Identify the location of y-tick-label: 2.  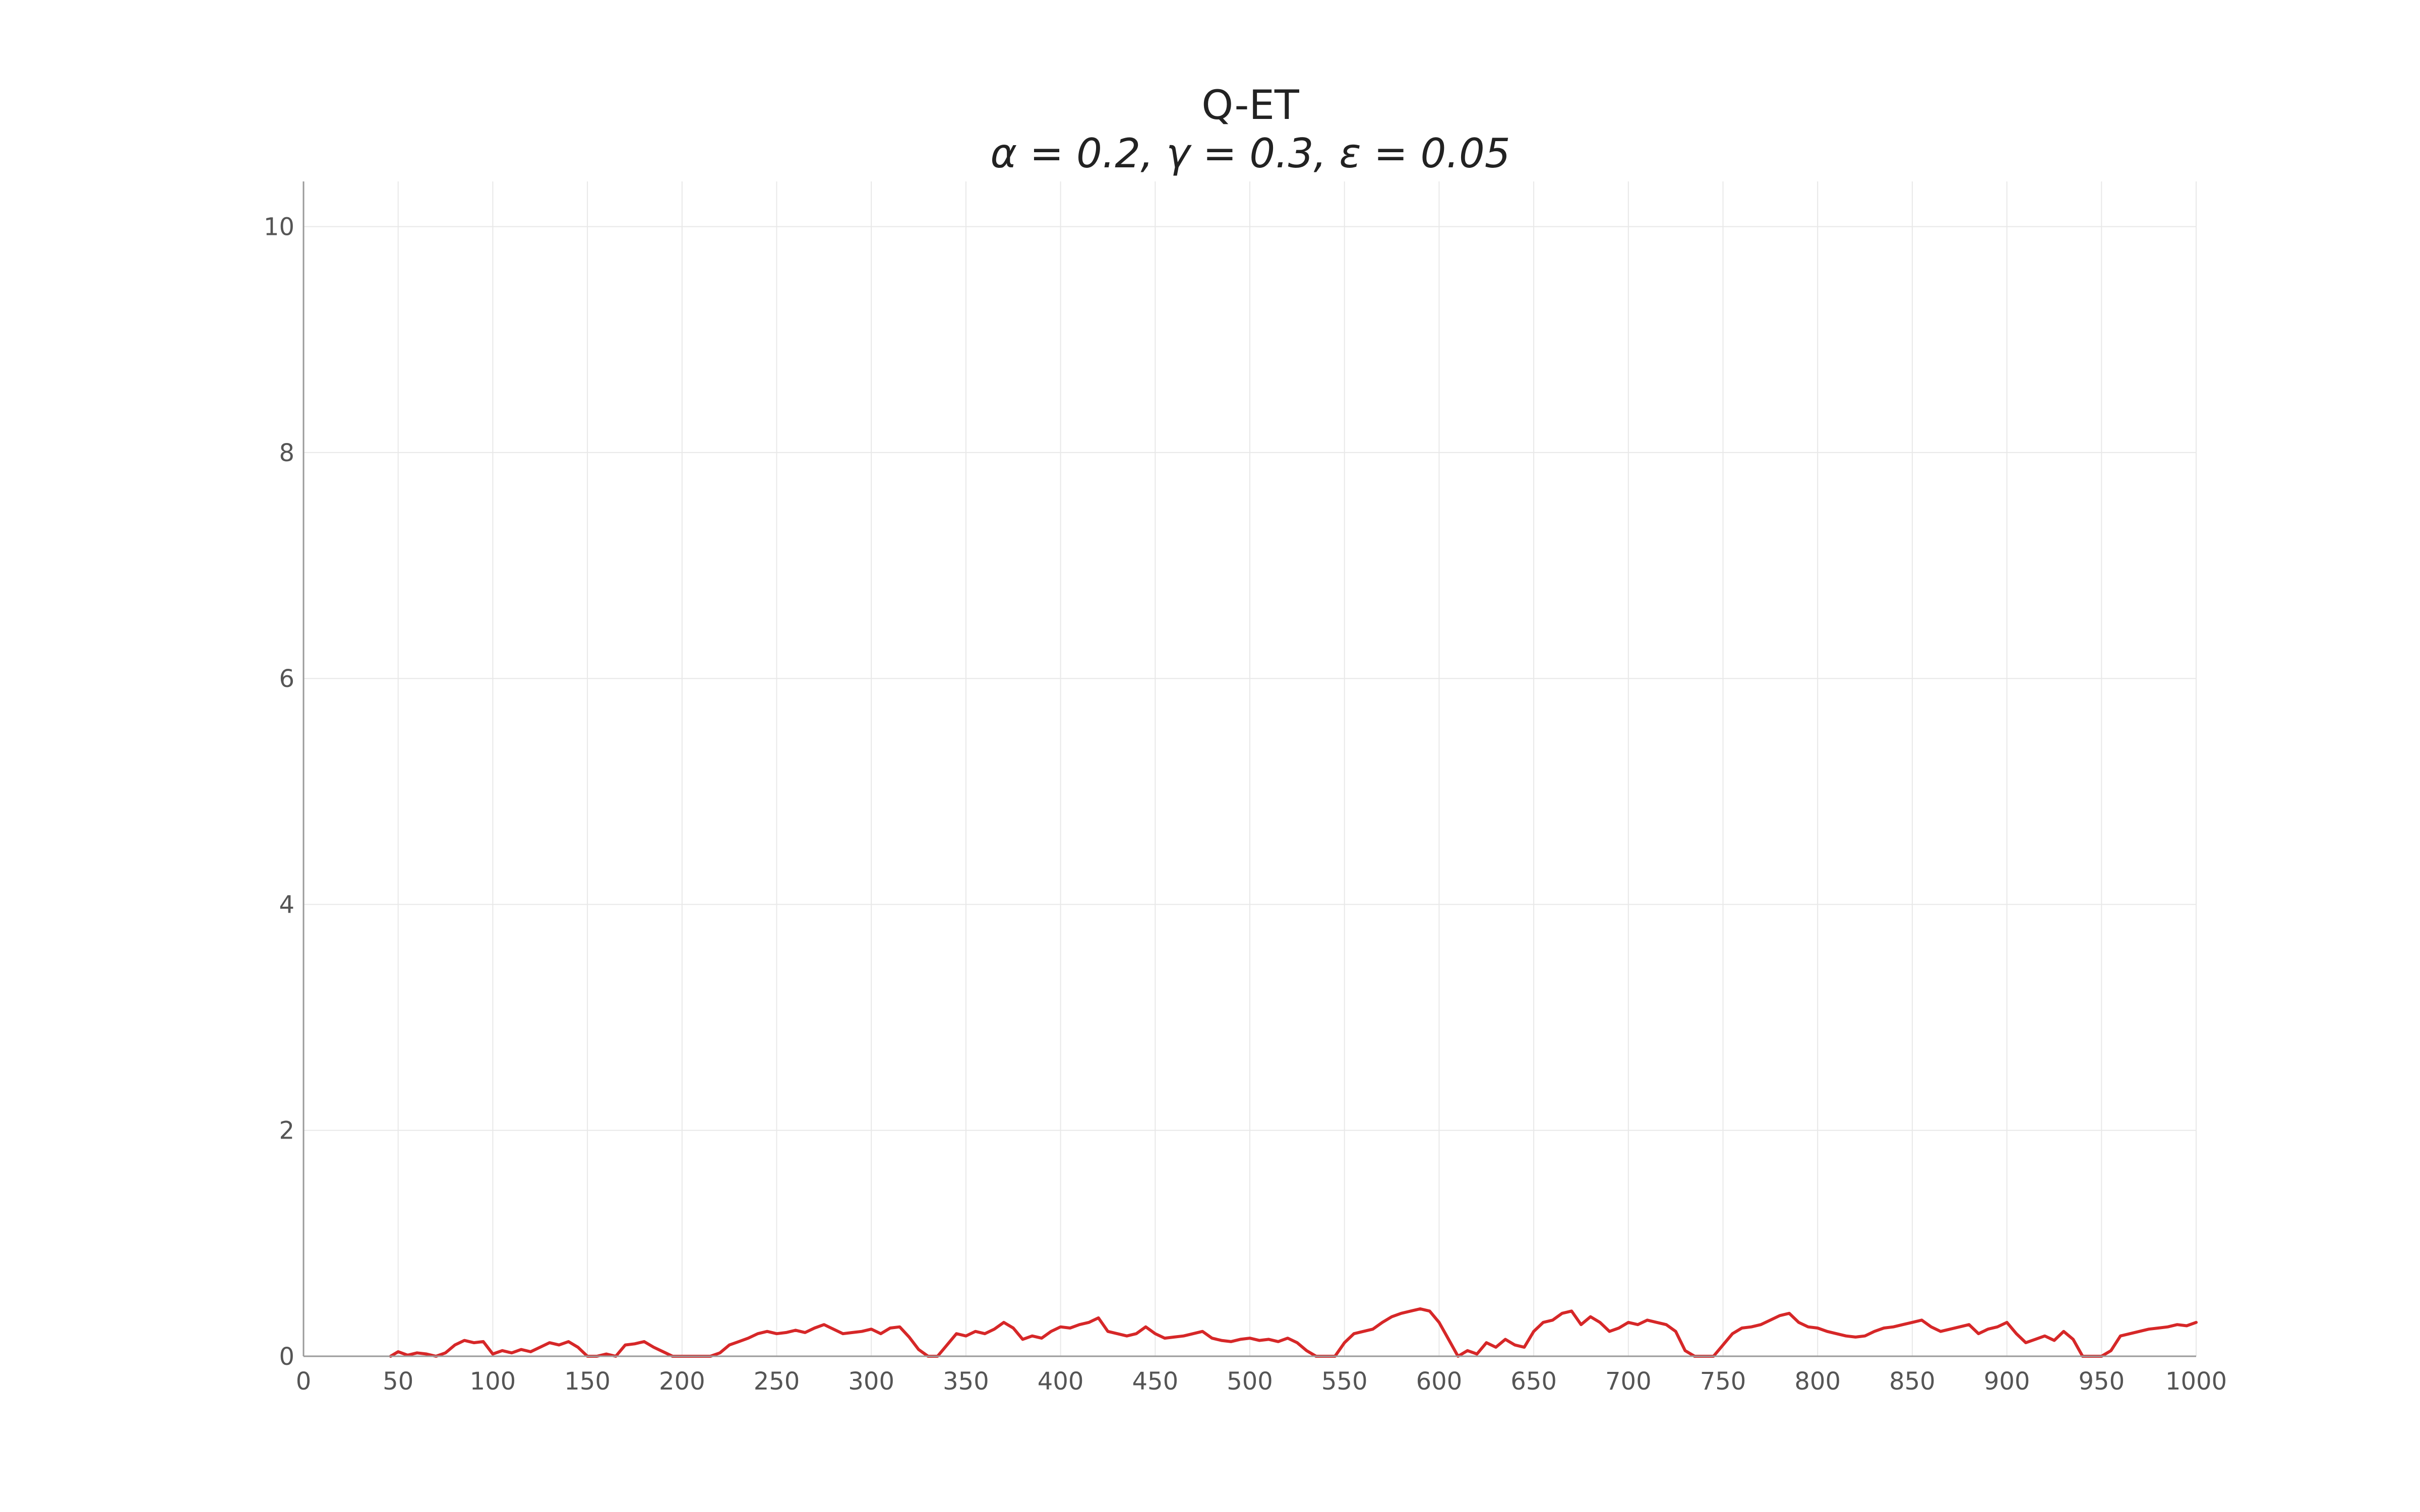
(286, 1131).